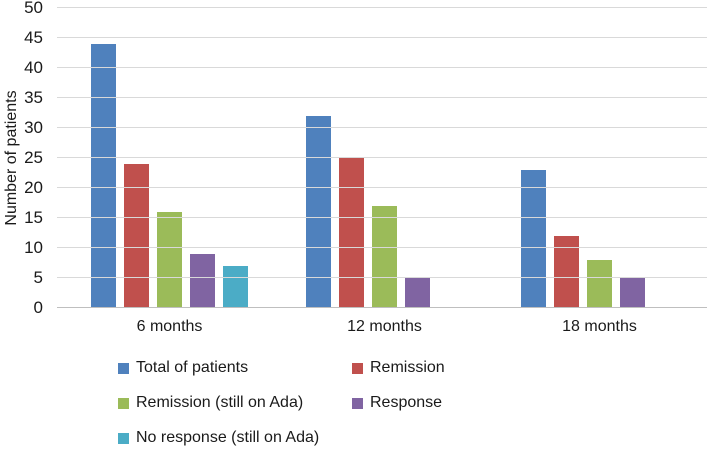 This screenshot has width=707, height=454. I want to click on x-axis-label-12-months: 12 months, so click(384, 326).